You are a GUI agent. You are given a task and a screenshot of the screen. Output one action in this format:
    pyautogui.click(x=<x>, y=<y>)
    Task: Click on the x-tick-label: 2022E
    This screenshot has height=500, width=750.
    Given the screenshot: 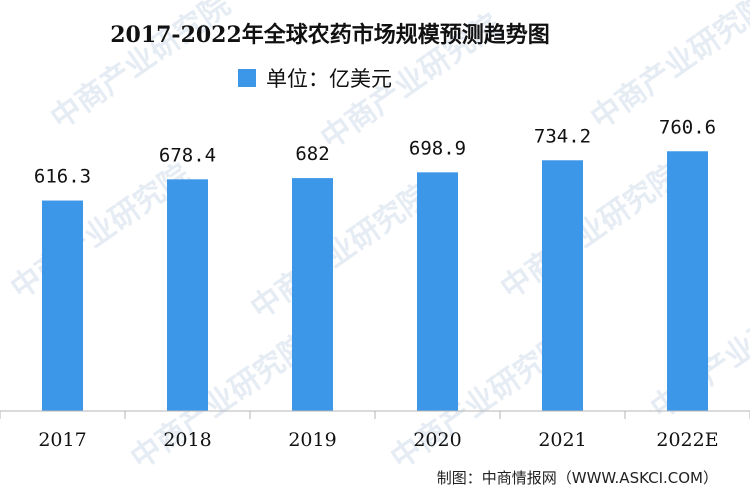 What is the action you would take?
    pyautogui.click(x=687, y=440)
    